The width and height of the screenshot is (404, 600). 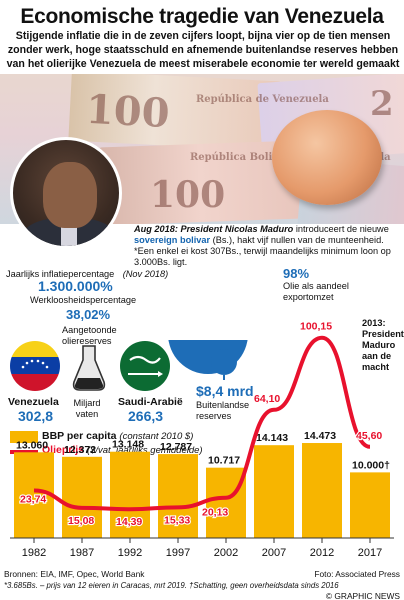 I want to click on oil-value-label: 45,60, so click(x=369, y=436).